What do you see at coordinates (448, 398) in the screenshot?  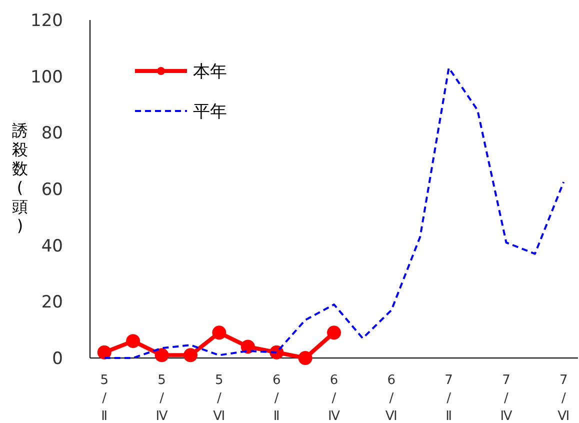 I see `x-tick-label: 7/Ⅱ` at bounding box center [448, 398].